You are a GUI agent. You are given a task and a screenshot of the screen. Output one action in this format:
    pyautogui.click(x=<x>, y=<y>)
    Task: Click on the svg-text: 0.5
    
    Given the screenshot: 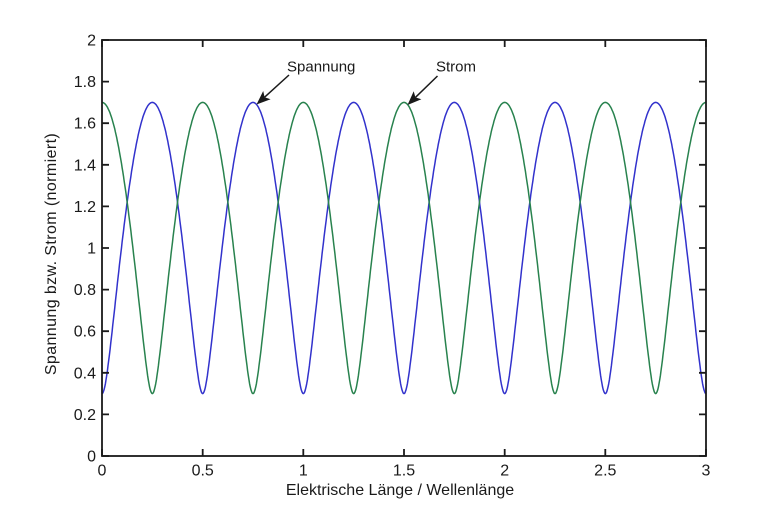 What is the action you would take?
    pyautogui.click(x=203, y=471)
    